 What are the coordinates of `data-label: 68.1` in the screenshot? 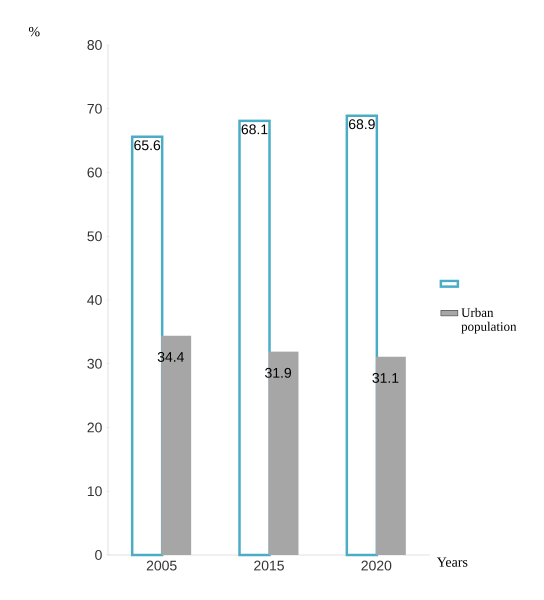 It's located at (255, 129).